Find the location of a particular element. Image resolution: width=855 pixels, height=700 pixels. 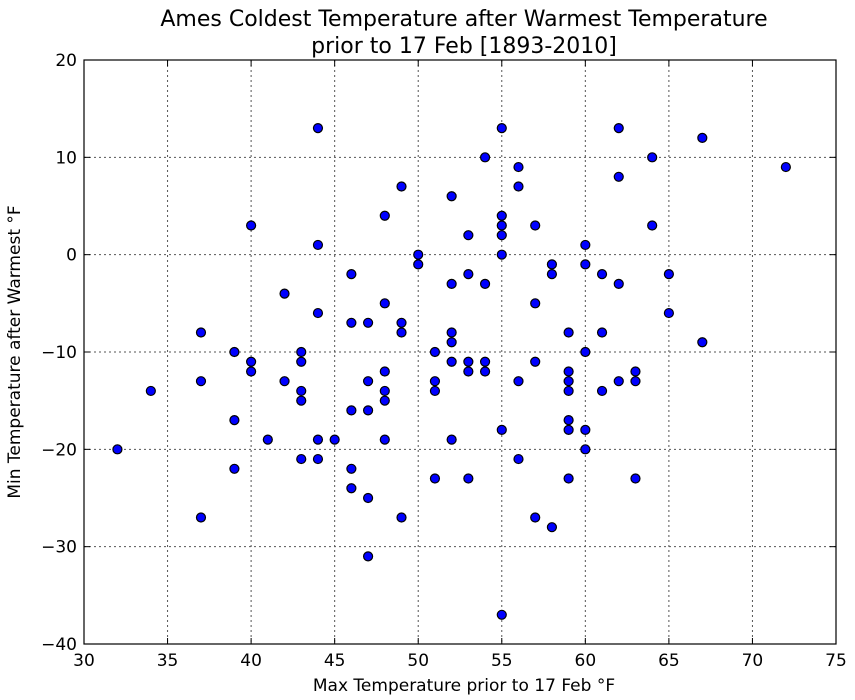

y-tick-label: 10 is located at coordinates (66, 158).